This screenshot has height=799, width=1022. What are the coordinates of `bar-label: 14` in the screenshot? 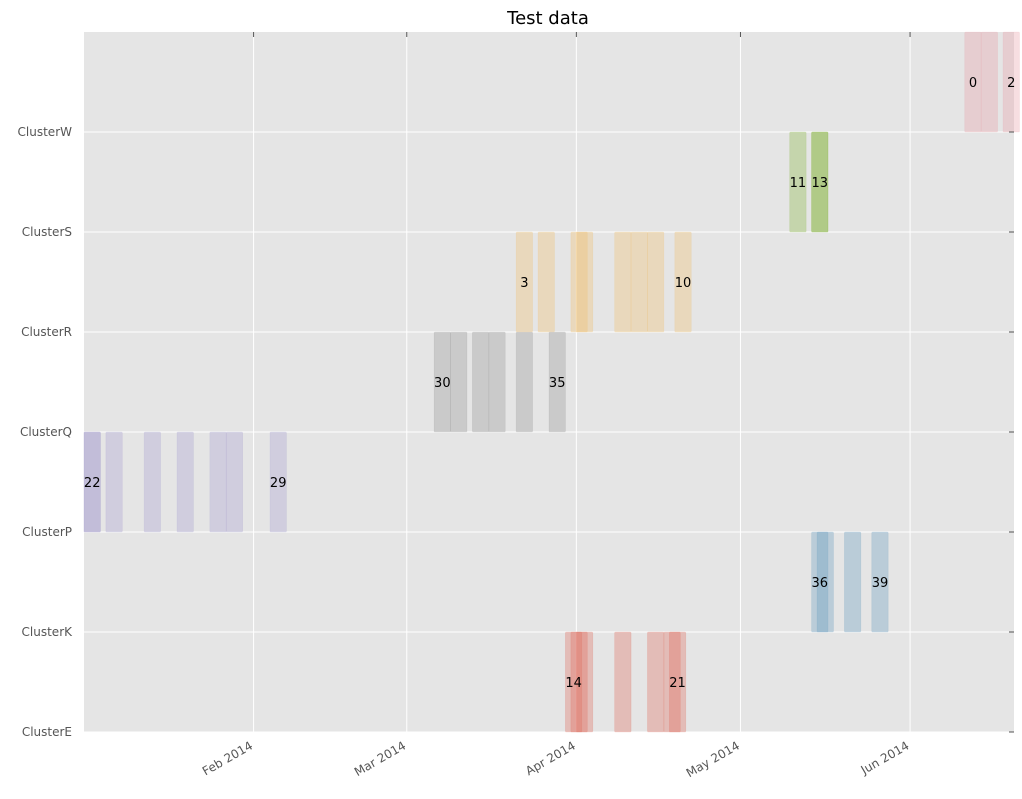 It's located at (573, 683).